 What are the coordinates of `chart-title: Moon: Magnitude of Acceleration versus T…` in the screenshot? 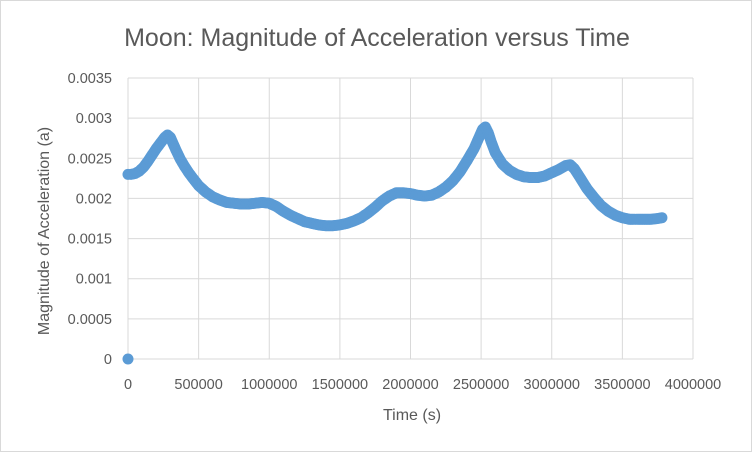 It's located at (377, 38).